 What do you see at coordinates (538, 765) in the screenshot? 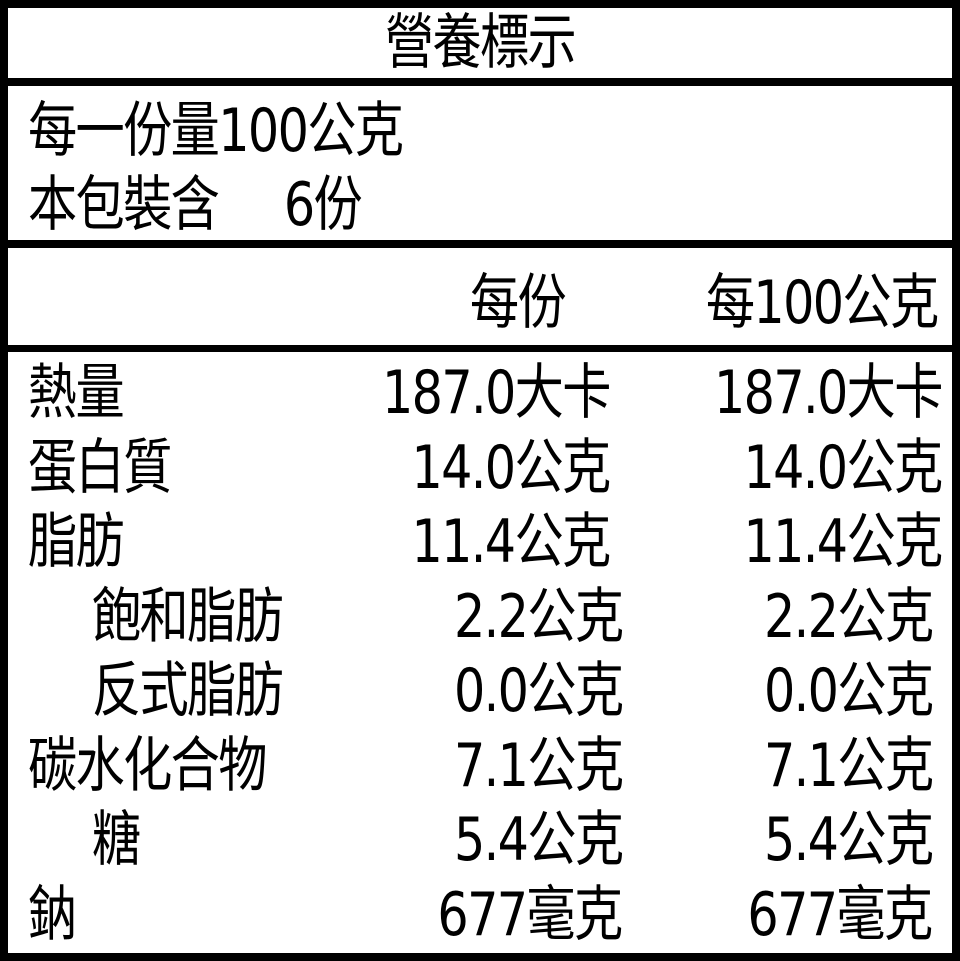
I see `per-serving-value: 7.1公克` at bounding box center [538, 765].